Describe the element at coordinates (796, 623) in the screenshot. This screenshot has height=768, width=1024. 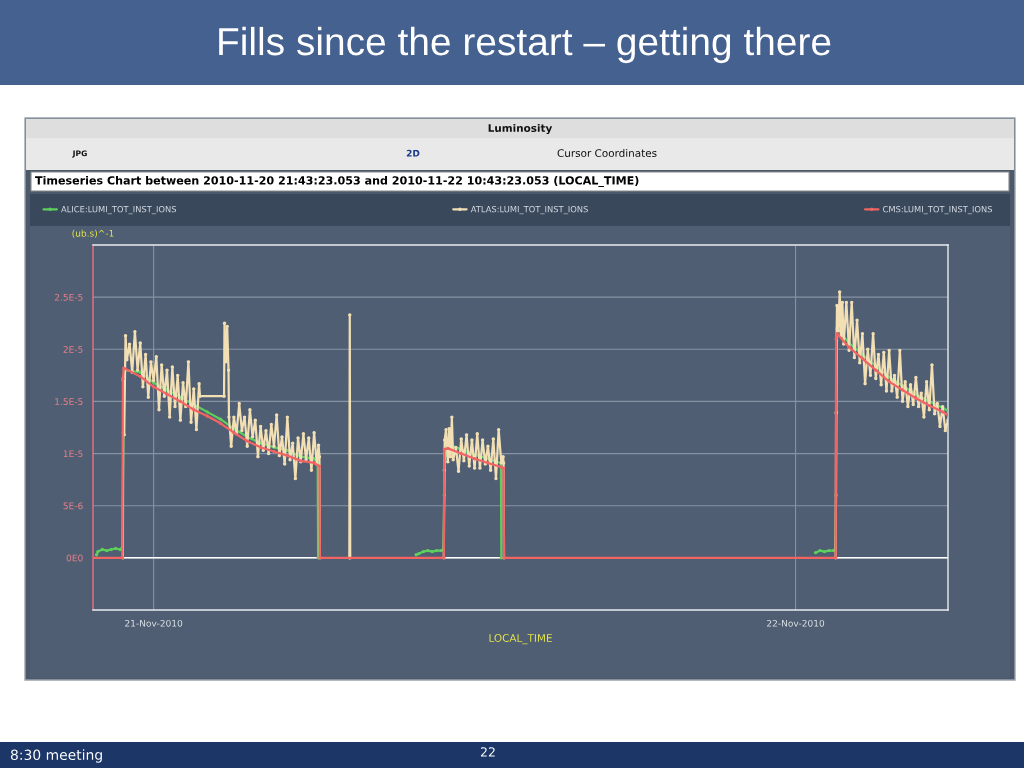
I see `x-tick-label: 22-Nov-2010` at that location.